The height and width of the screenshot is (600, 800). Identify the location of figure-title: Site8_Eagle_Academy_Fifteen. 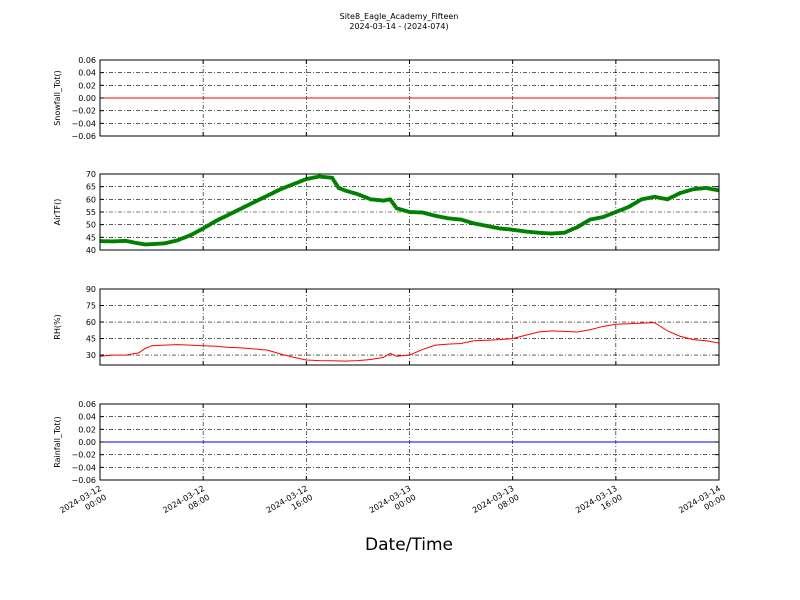
(399, 16).